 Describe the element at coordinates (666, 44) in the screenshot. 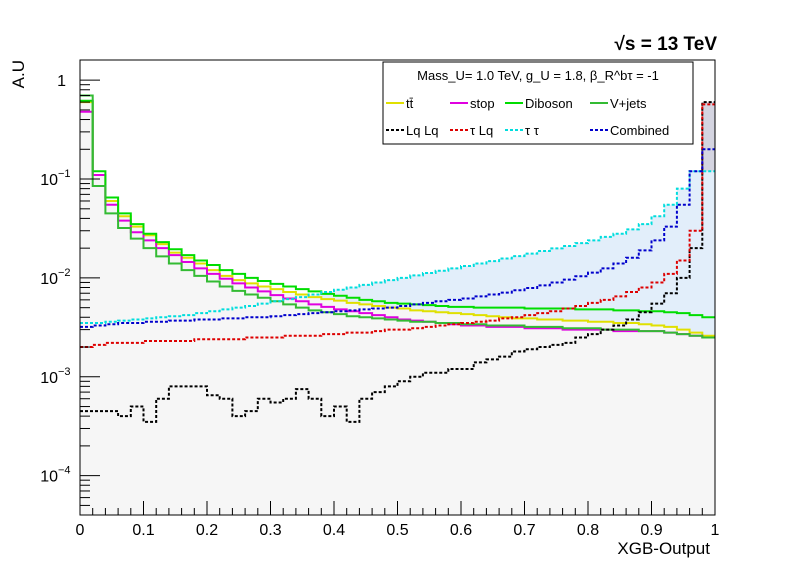

I see `energy-label: √s = 13 TeV` at that location.